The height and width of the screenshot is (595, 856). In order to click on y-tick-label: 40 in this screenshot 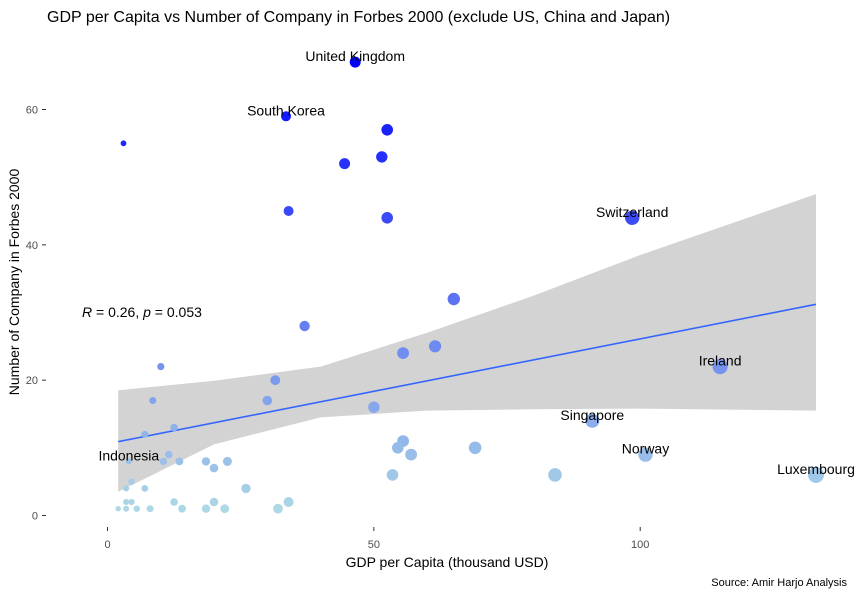, I will do `click(32, 246)`.